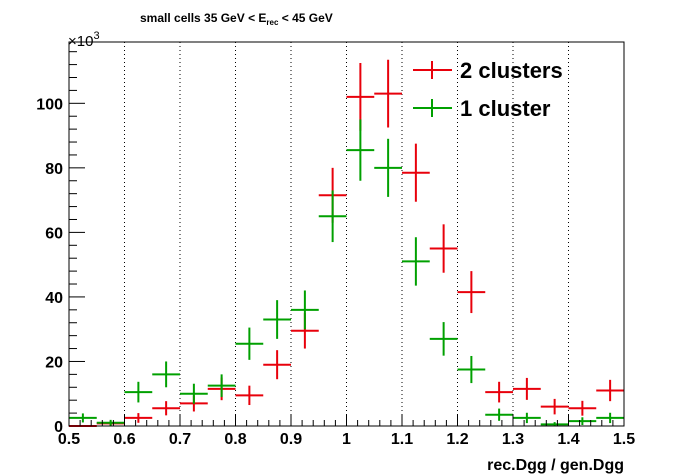  What do you see at coordinates (58, 427) in the screenshot?
I see `y-tick-label: 0` at bounding box center [58, 427].